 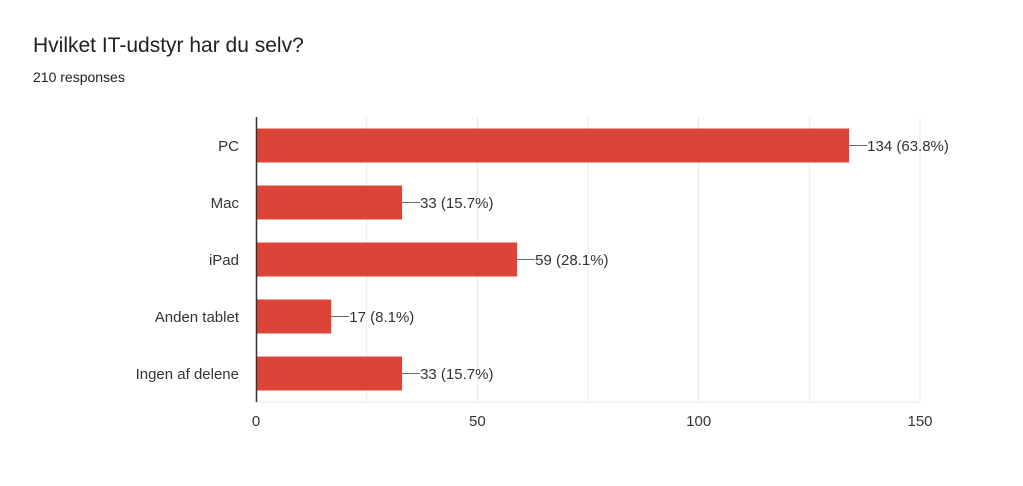 I want to click on data-label: 17 (8.1%), so click(x=381, y=317).